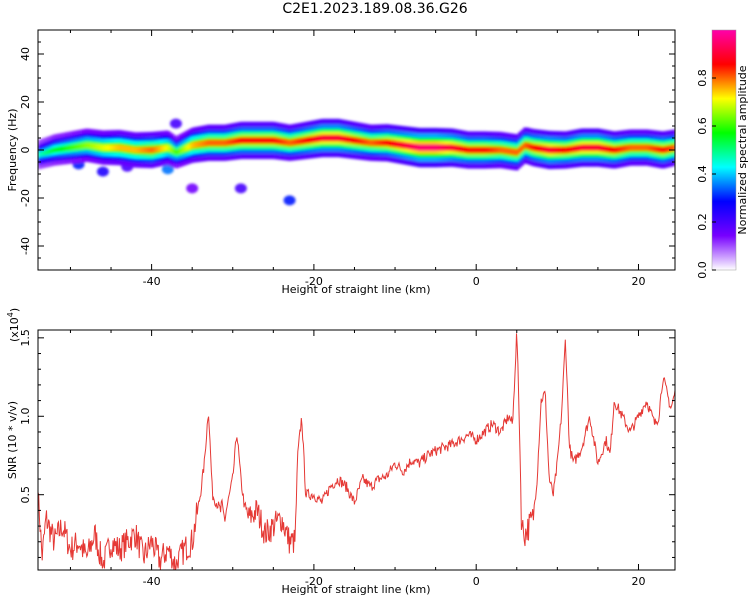 Image resolution: width=750 pixels, height=600 pixels. Describe the element at coordinates (25, 198) in the screenshot. I see `y-tick-label: -20` at that location.